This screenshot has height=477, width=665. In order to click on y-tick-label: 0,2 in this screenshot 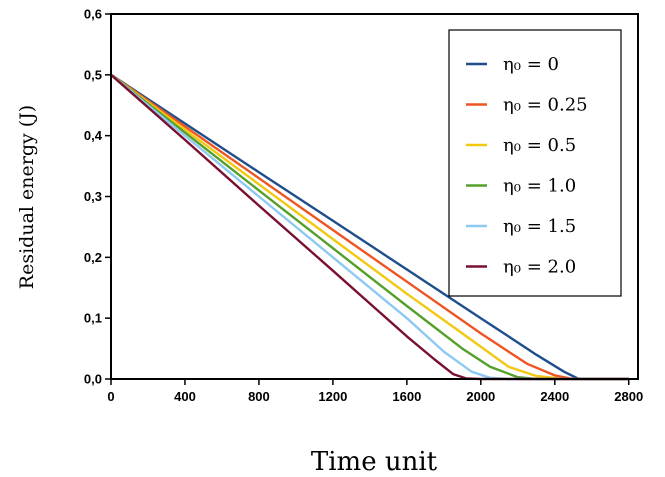, I will do `click(93, 257)`.